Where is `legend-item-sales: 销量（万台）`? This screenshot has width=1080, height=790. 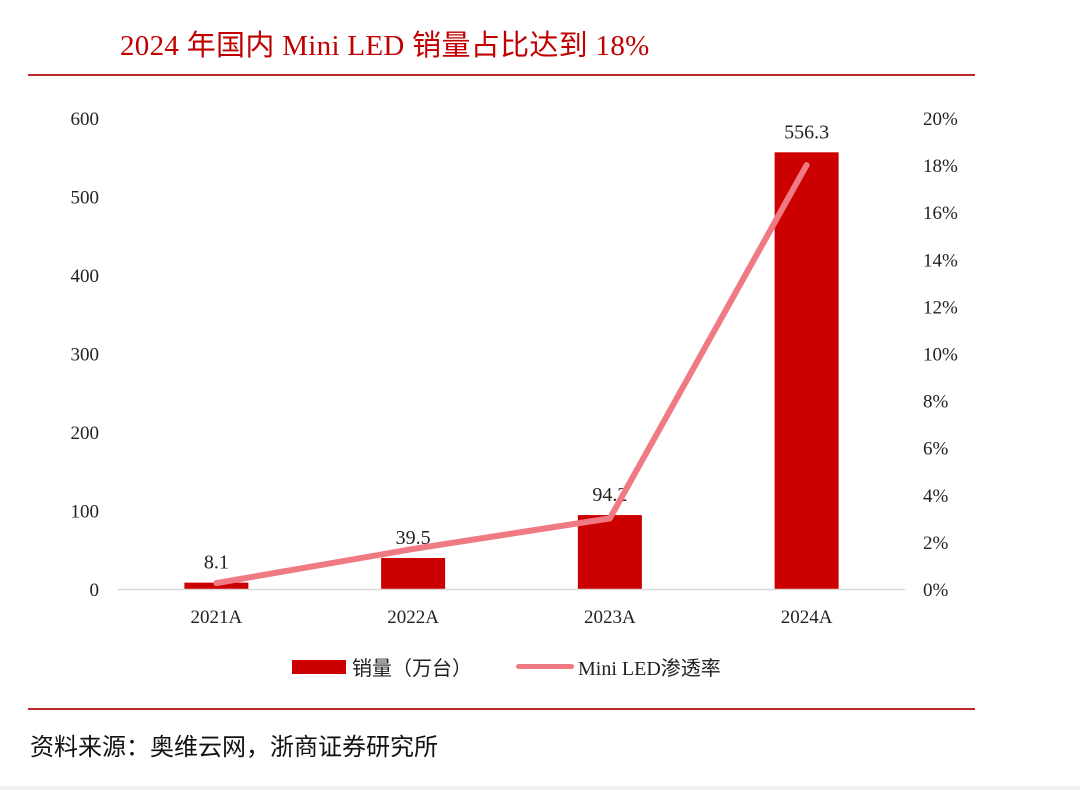 legend-item-sales: 销量（万台） is located at coordinates (382, 666).